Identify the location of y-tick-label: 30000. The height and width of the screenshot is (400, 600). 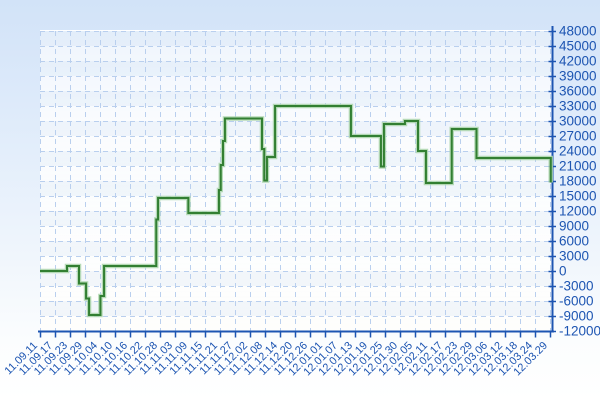
(578, 121).